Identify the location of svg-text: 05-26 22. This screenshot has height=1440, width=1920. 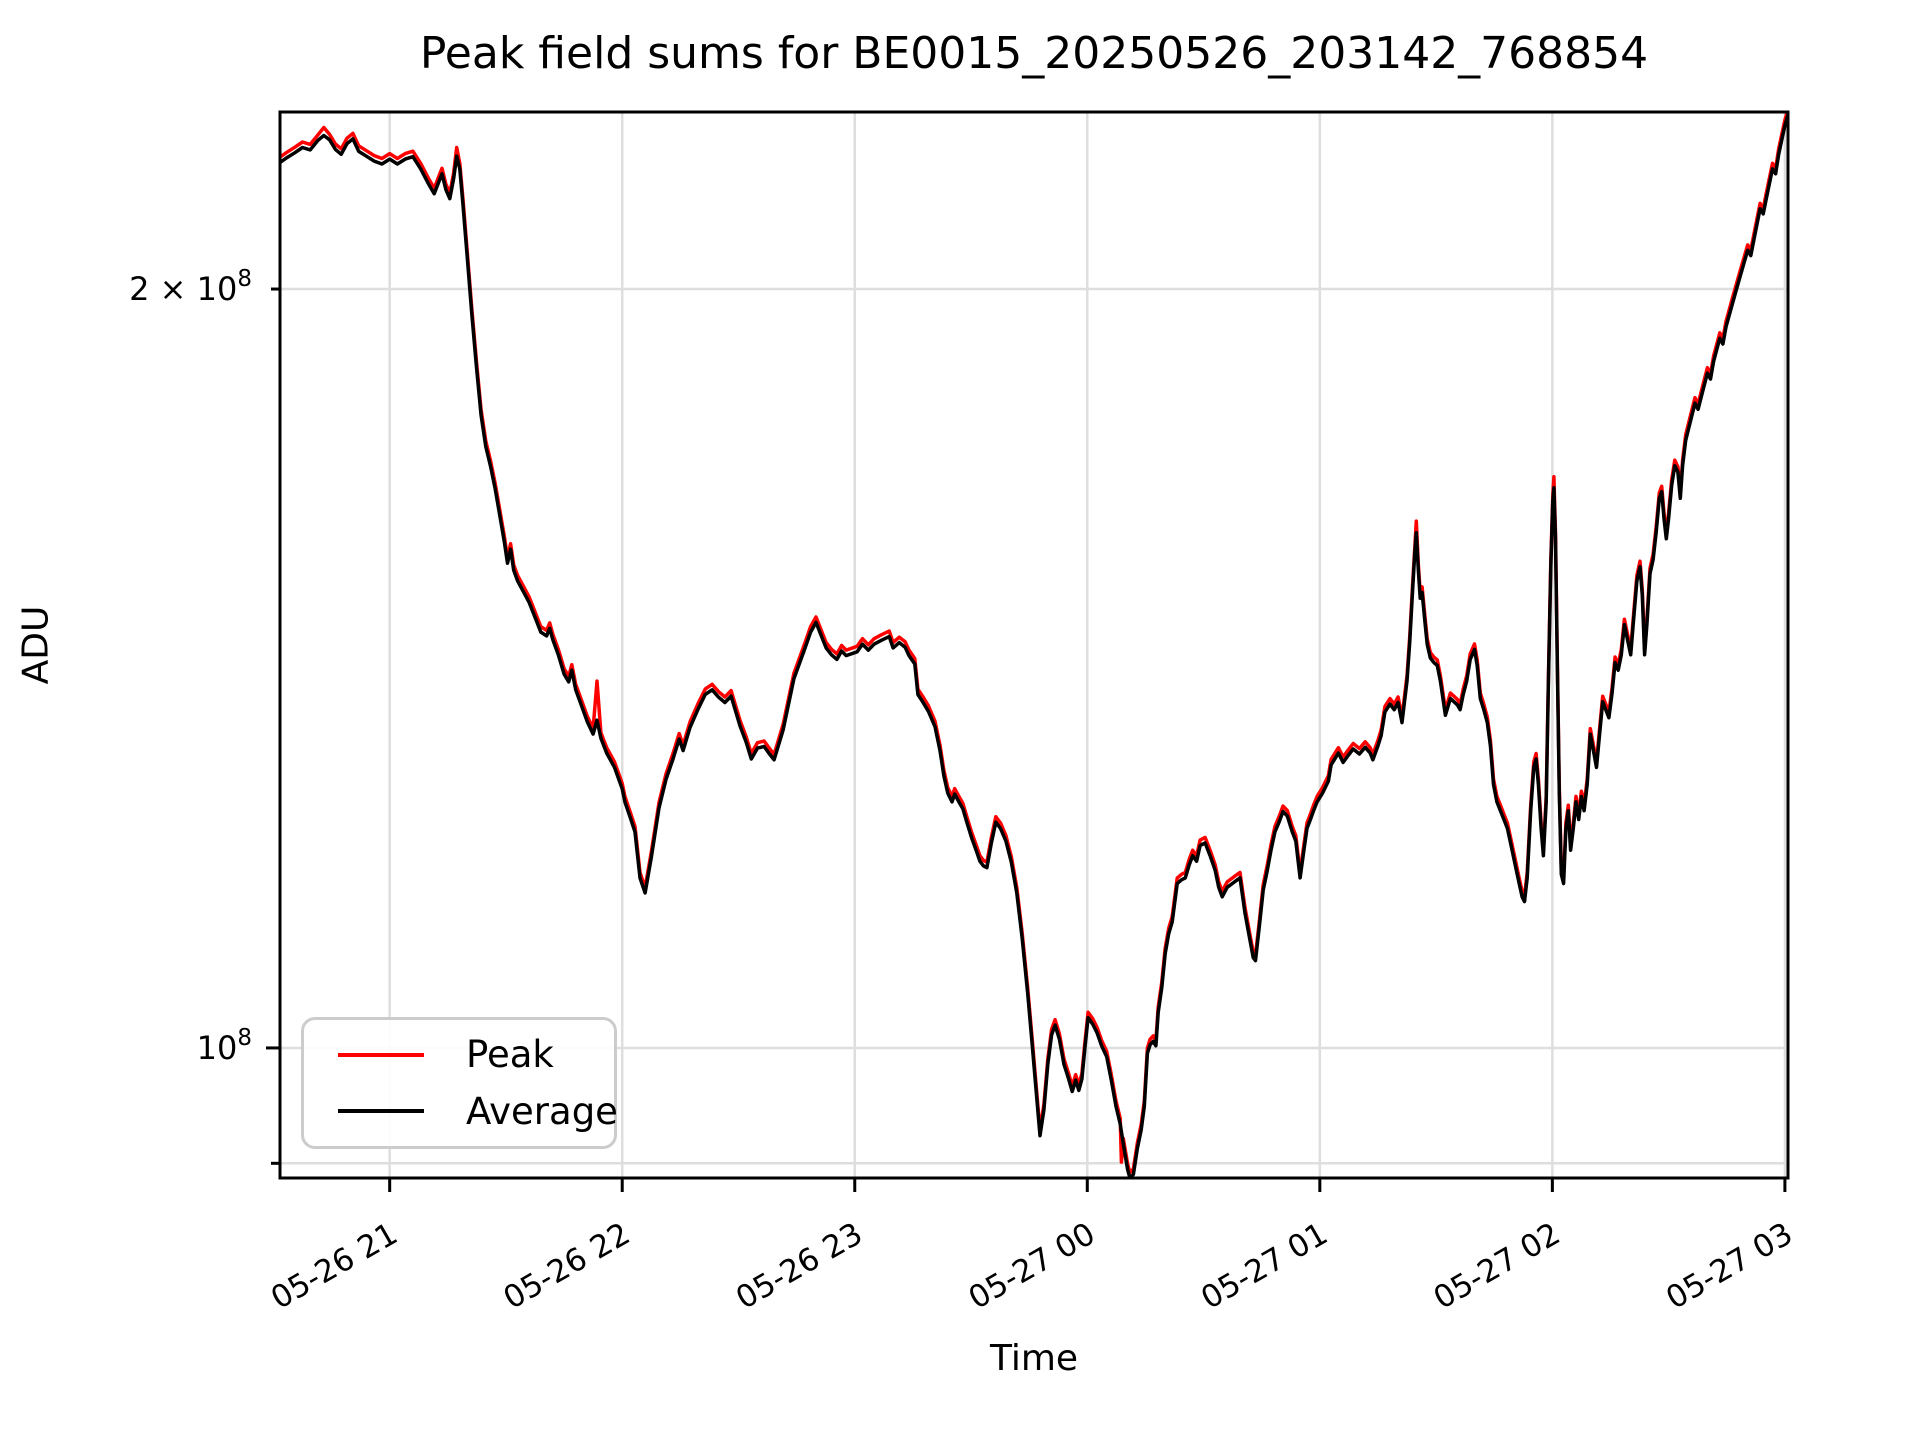
(567, 1266).